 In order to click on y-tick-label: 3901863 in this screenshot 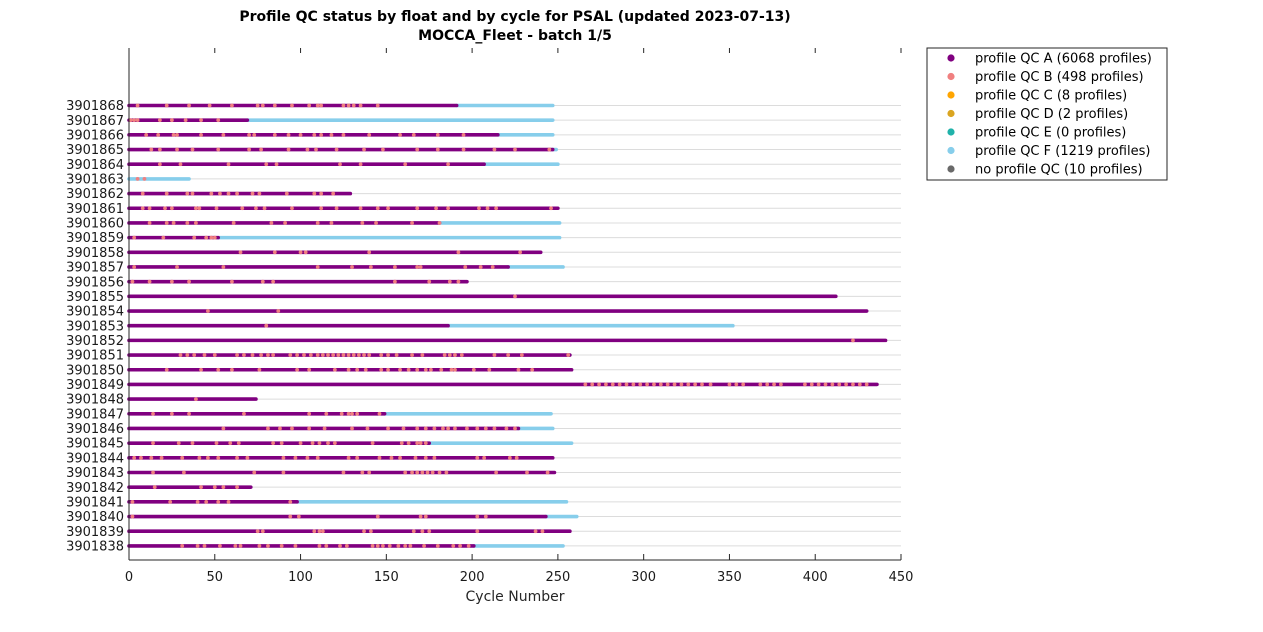, I will do `click(95, 180)`.